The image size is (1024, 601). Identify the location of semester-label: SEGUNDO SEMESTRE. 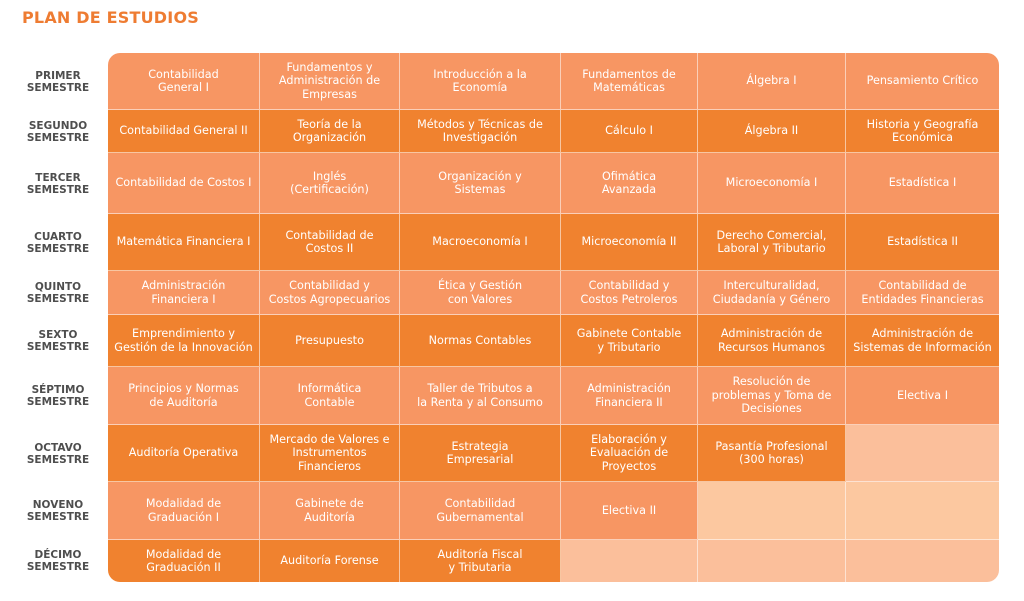
(58, 131).